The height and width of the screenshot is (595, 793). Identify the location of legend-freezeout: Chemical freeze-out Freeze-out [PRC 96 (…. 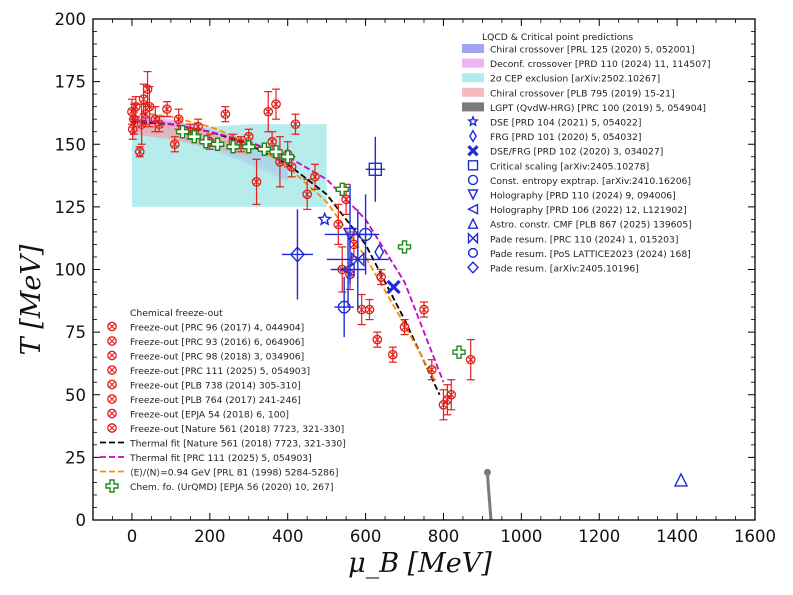
(223, 400).